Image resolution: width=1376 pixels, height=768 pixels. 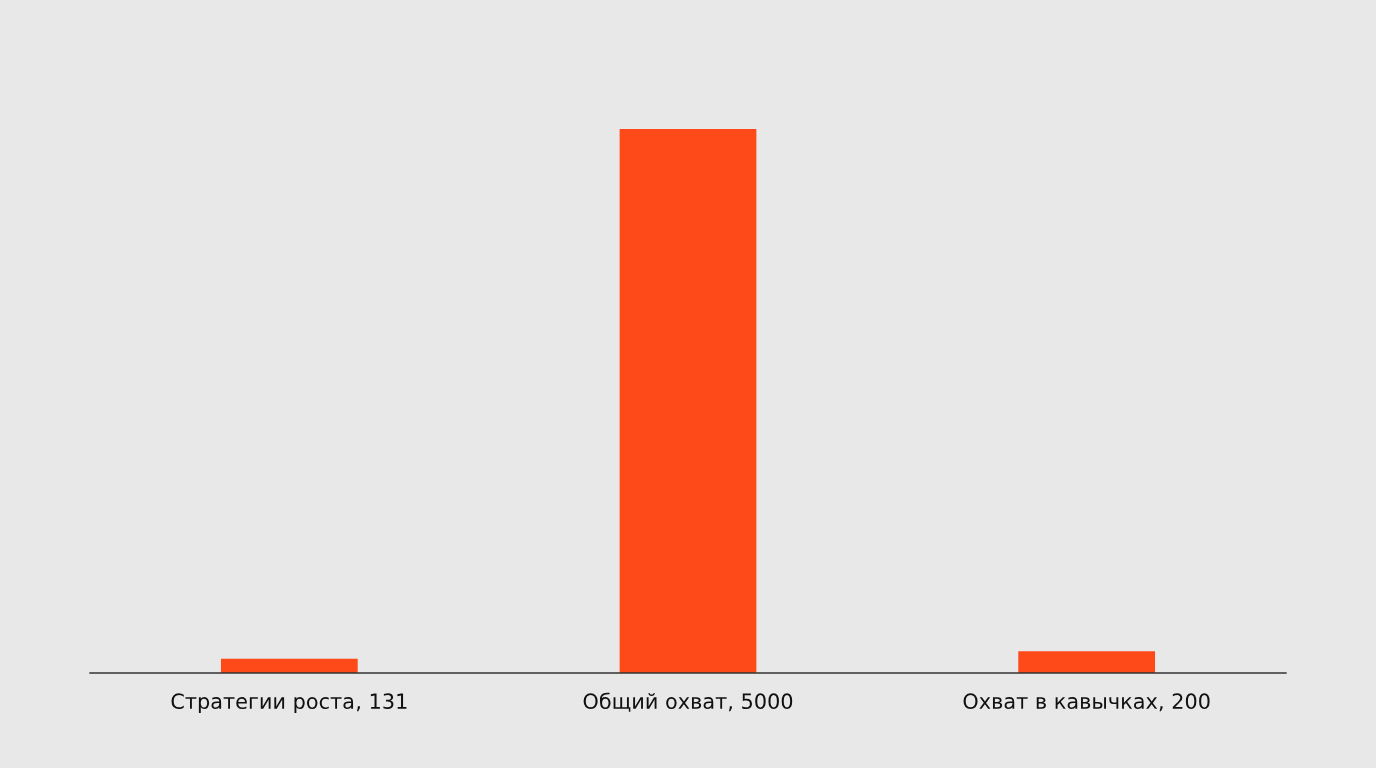 What do you see at coordinates (1184, 702) in the screenshot?
I see `data-label: , 200` at bounding box center [1184, 702].